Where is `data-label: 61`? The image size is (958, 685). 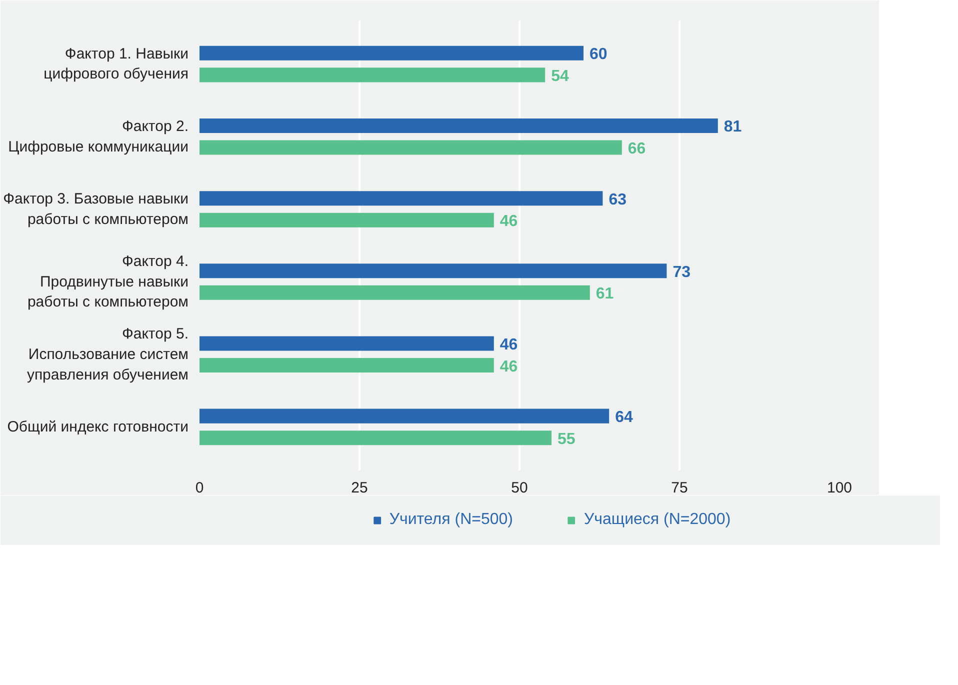
data-label: 61 is located at coordinates (605, 294).